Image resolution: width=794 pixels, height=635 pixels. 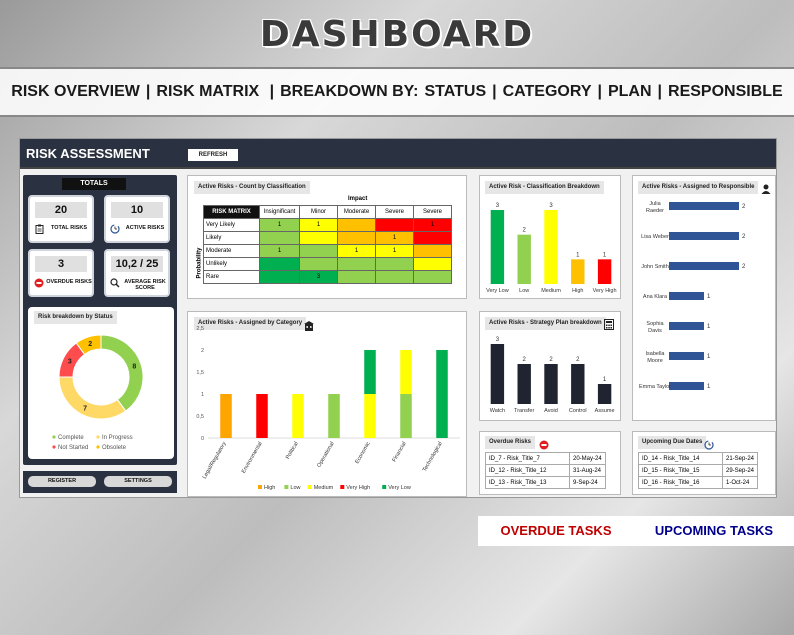 I want to click on y-tick-label: 2, so click(x=202, y=351).